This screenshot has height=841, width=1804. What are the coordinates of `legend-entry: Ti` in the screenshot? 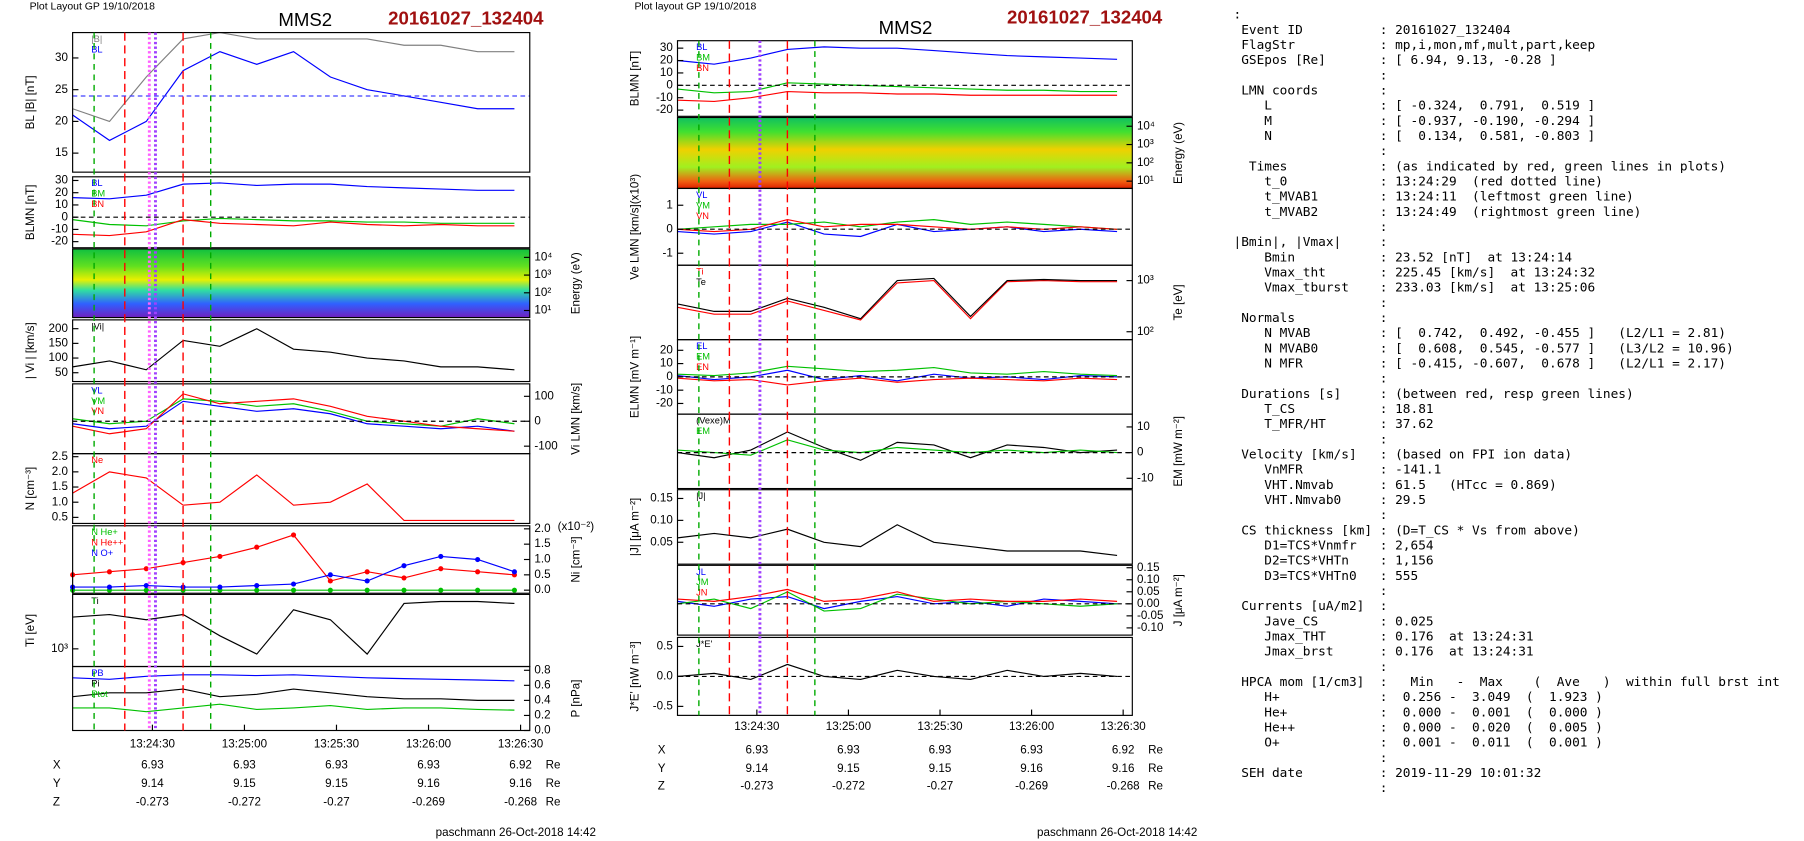 It's located at (94, 601).